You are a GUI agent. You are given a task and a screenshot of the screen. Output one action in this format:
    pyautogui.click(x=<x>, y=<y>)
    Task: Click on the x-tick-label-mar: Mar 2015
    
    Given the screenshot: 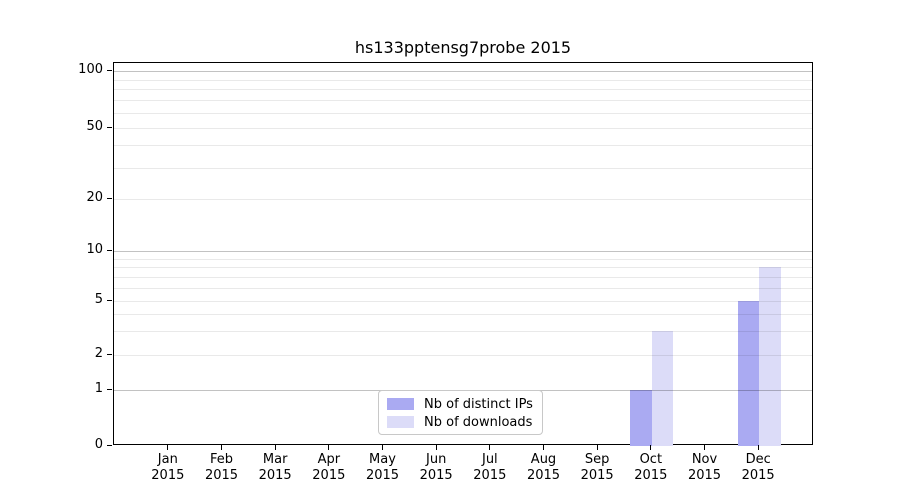 What is the action you would take?
    pyautogui.click(x=275, y=467)
    